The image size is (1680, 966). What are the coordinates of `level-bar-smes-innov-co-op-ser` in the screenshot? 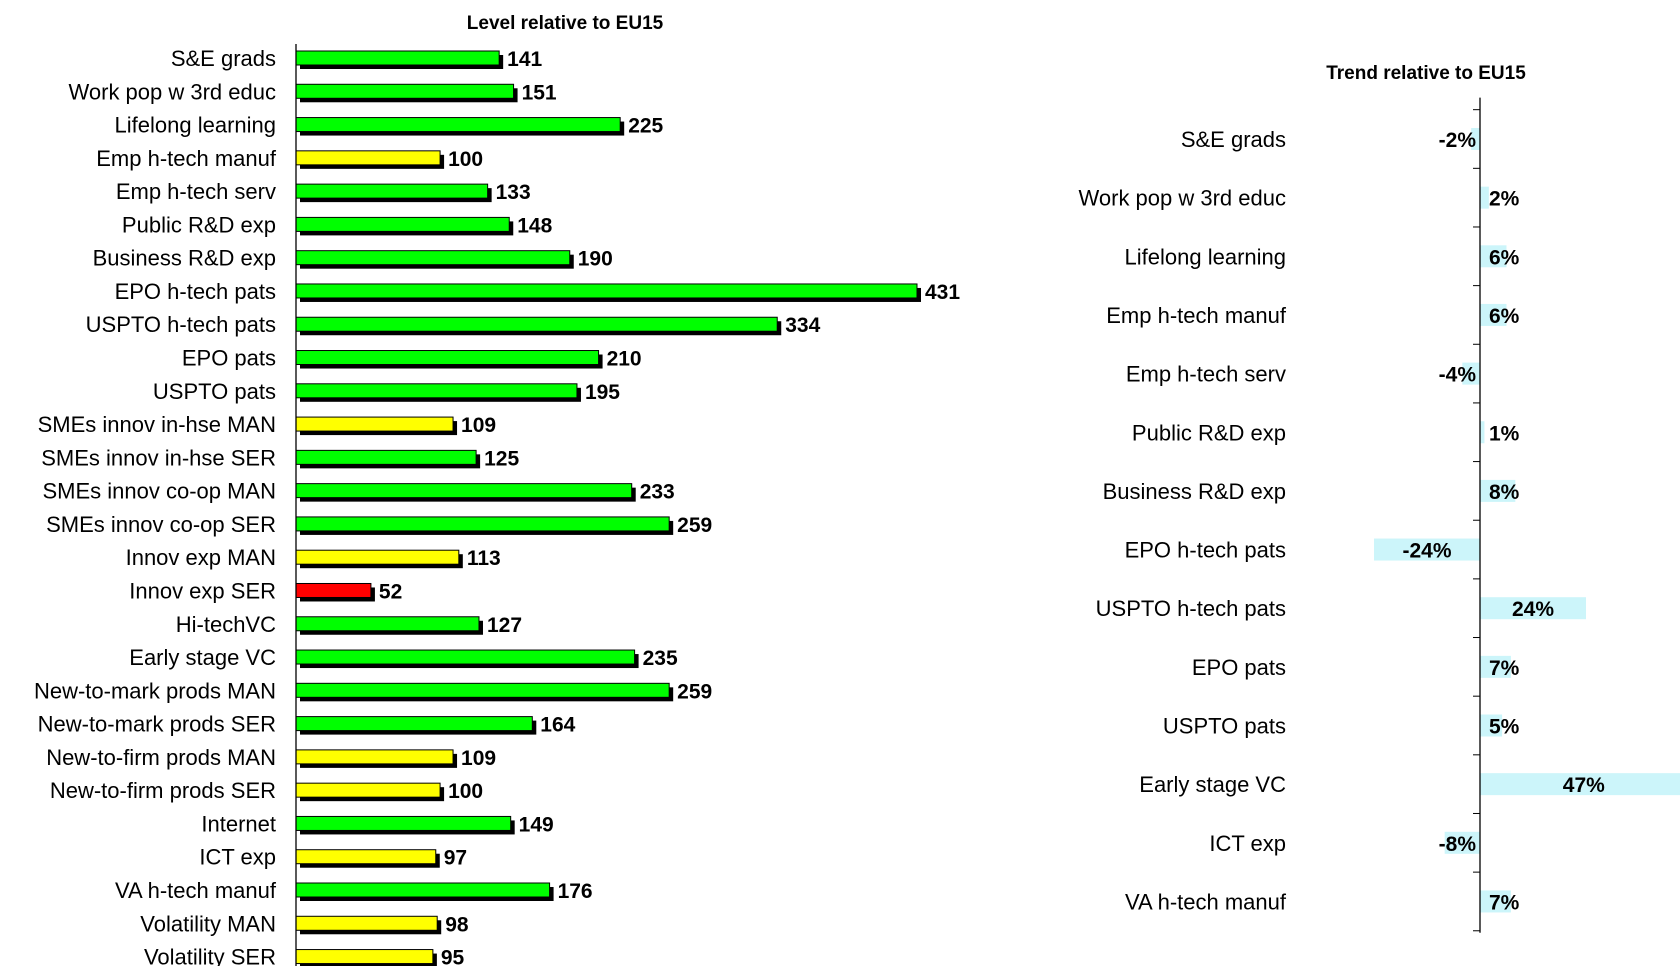 It's located at (482, 524).